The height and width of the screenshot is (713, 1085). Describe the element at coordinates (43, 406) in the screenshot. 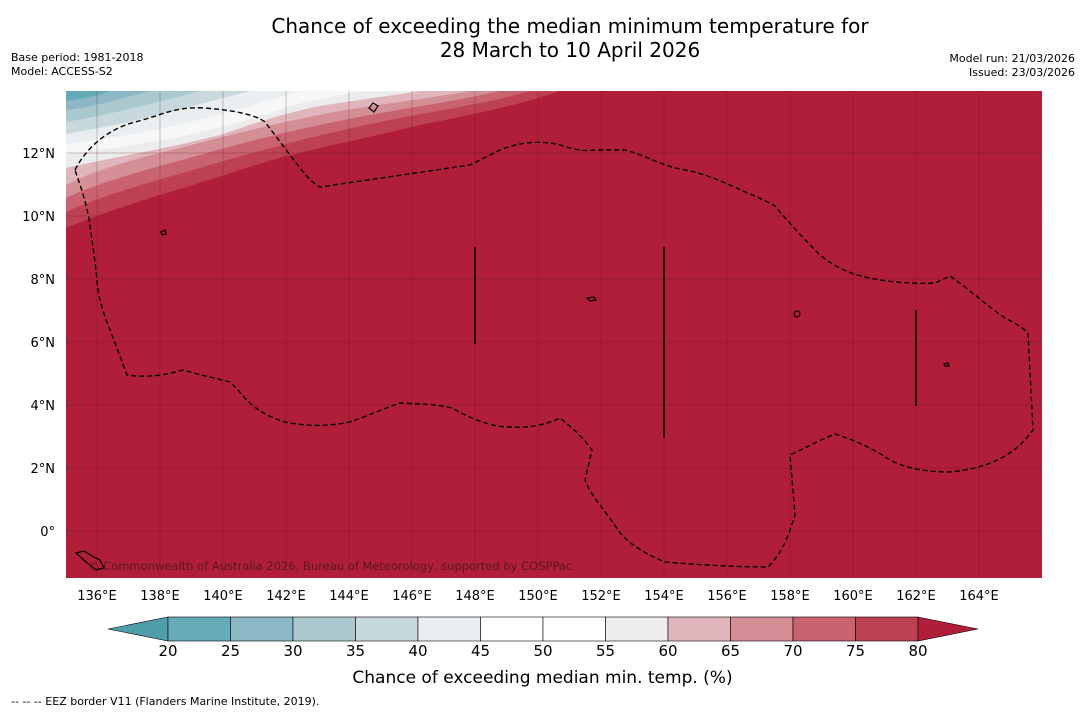

I see `lat-label: 4°N` at that location.